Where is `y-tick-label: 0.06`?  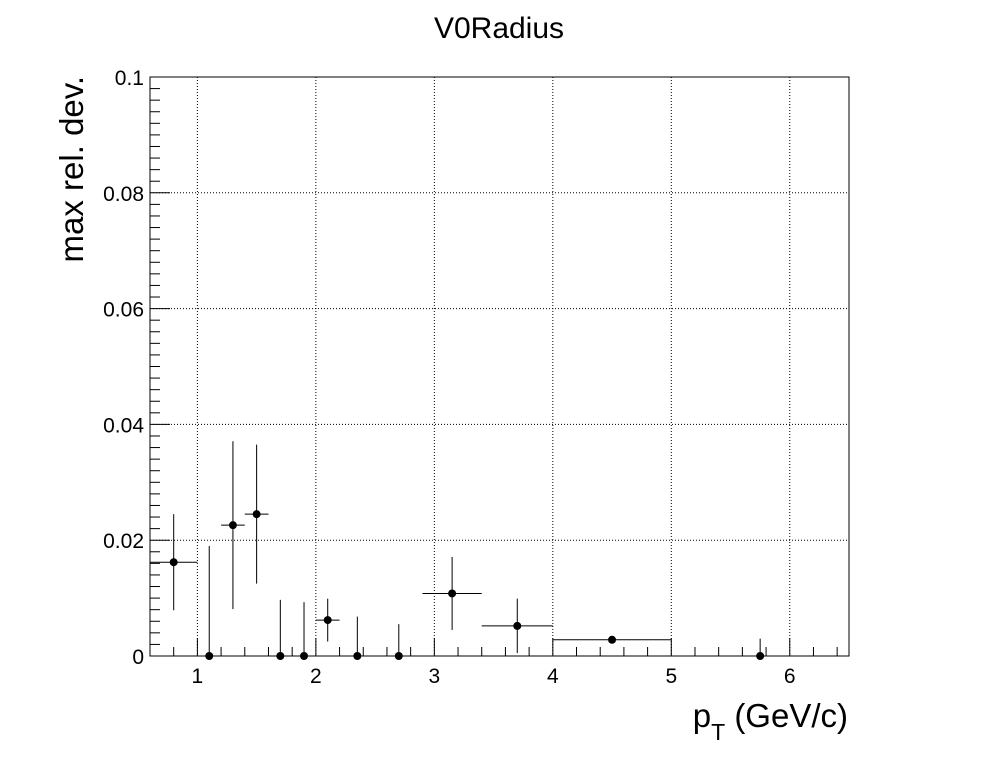
y-tick-label: 0.06 is located at coordinates (123, 310).